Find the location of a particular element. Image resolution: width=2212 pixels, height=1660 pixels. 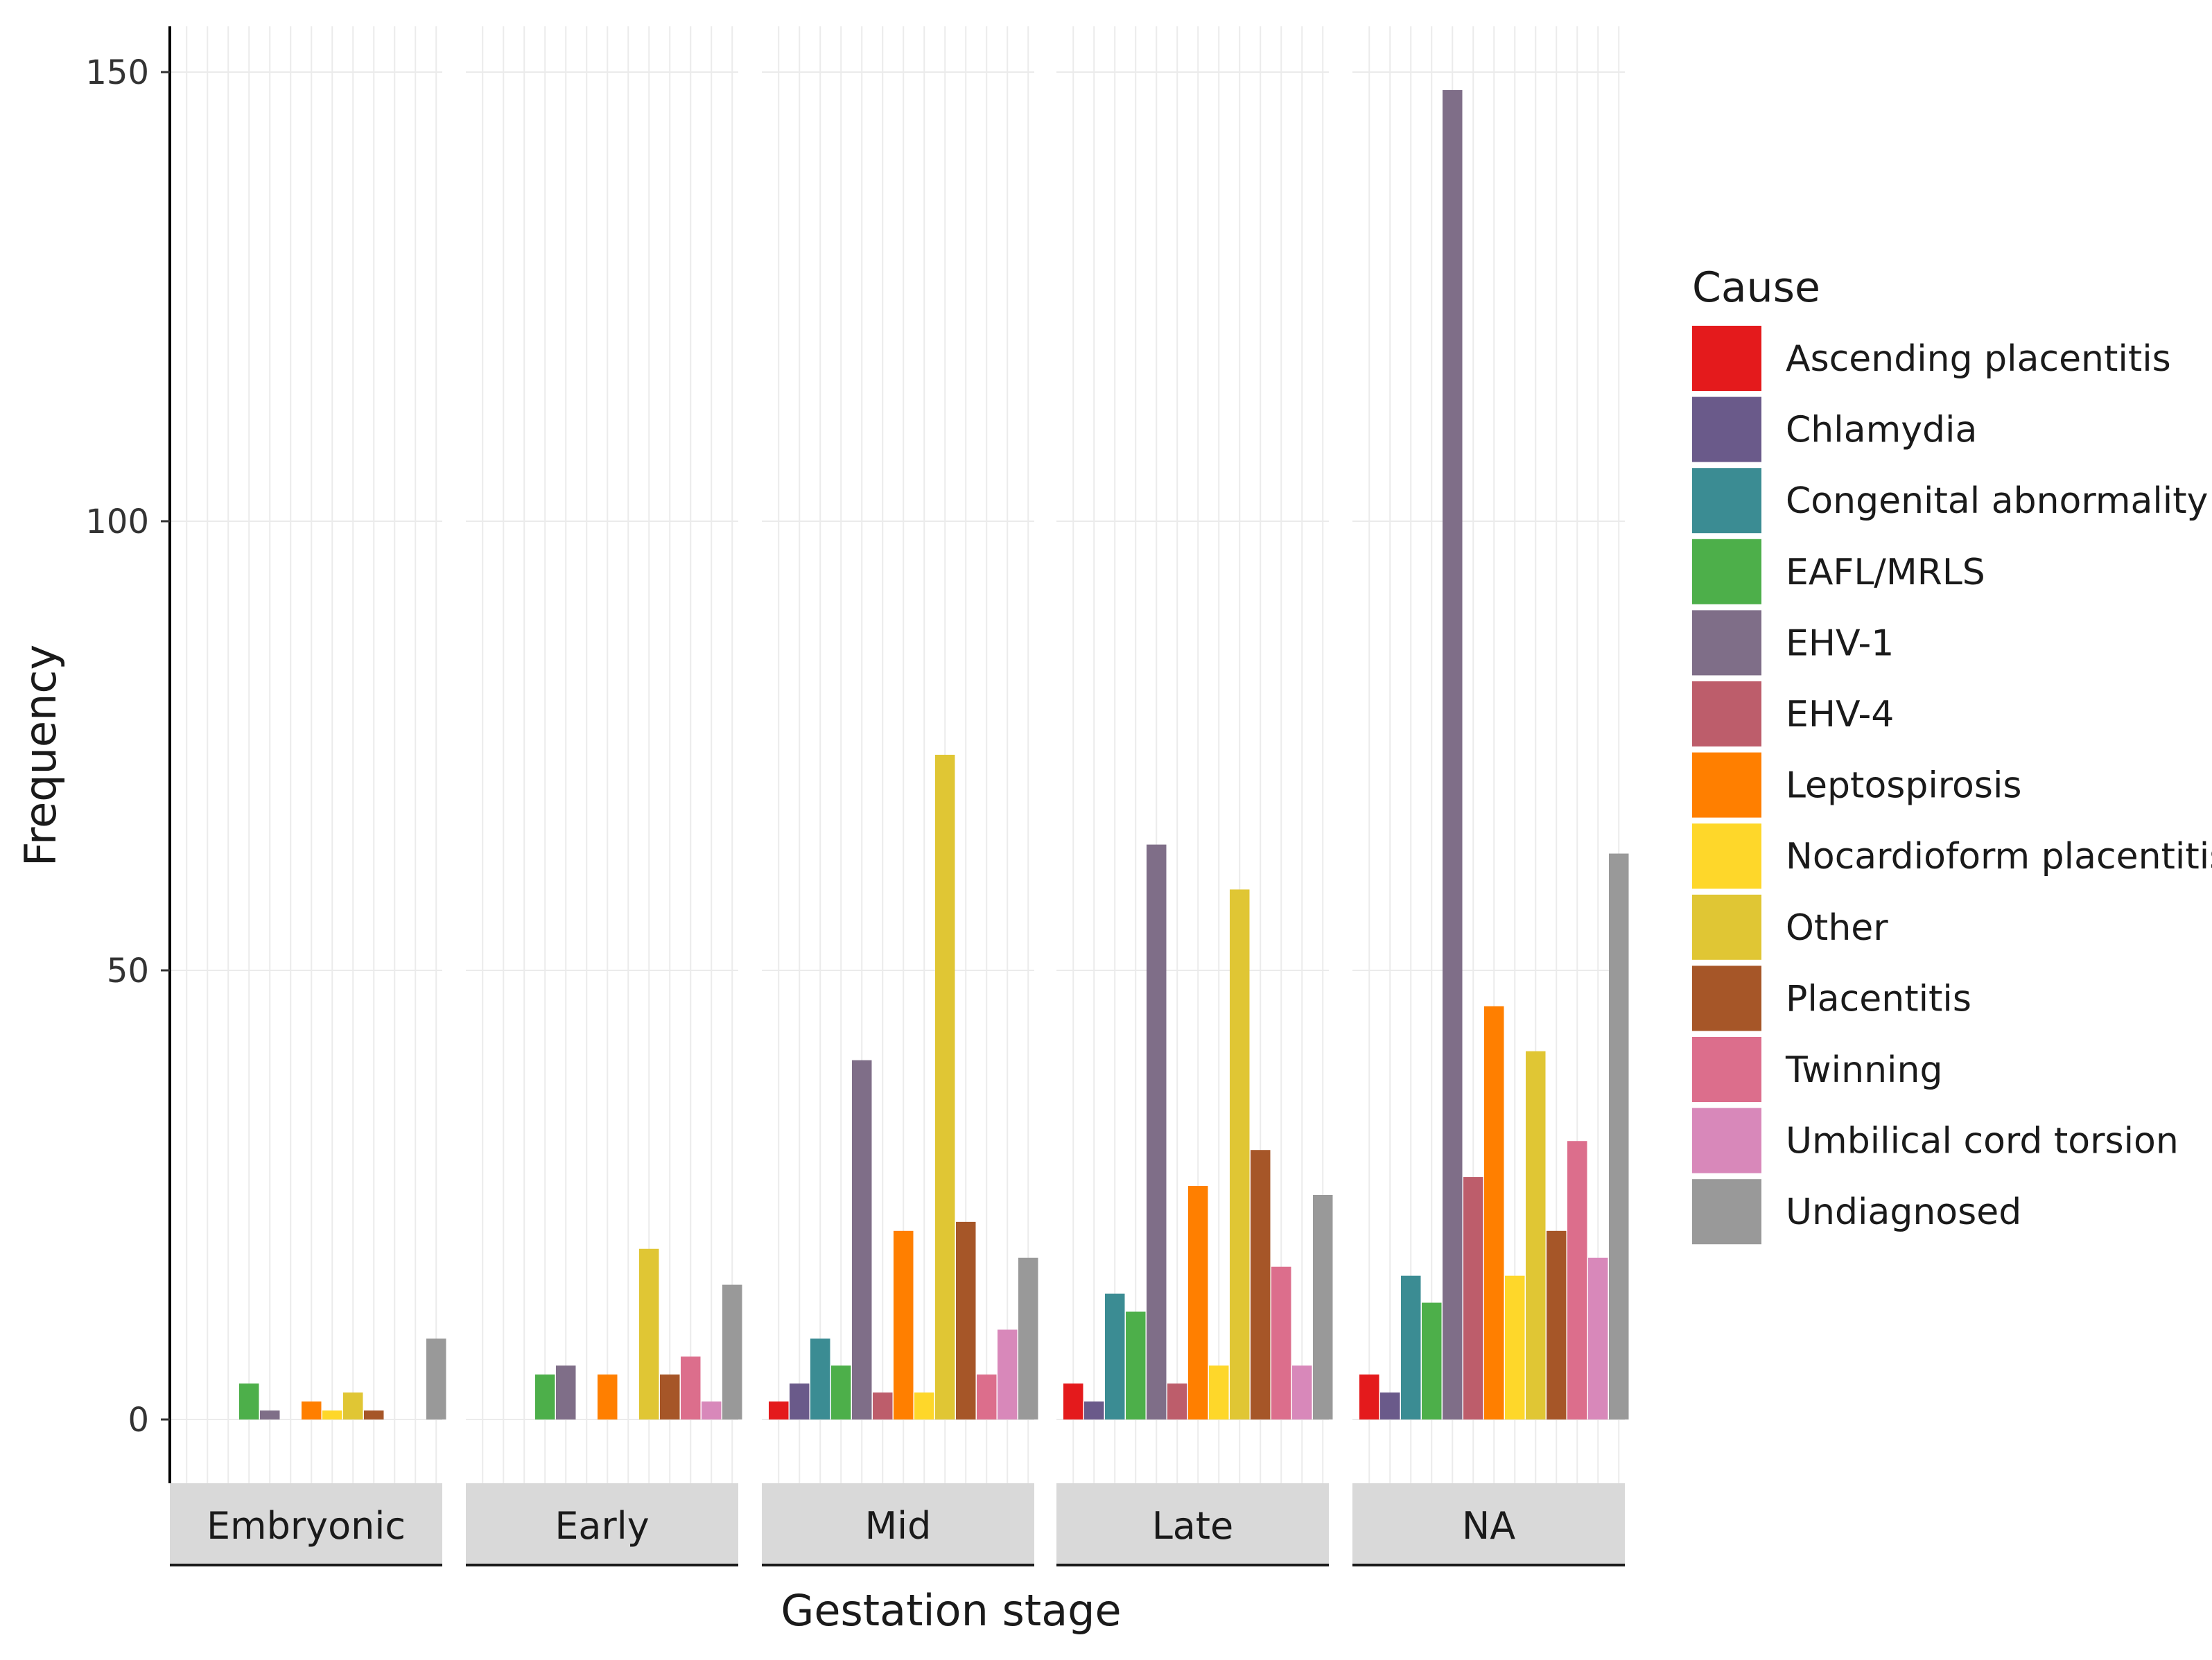

legend-label: Other is located at coordinates (1837, 928).